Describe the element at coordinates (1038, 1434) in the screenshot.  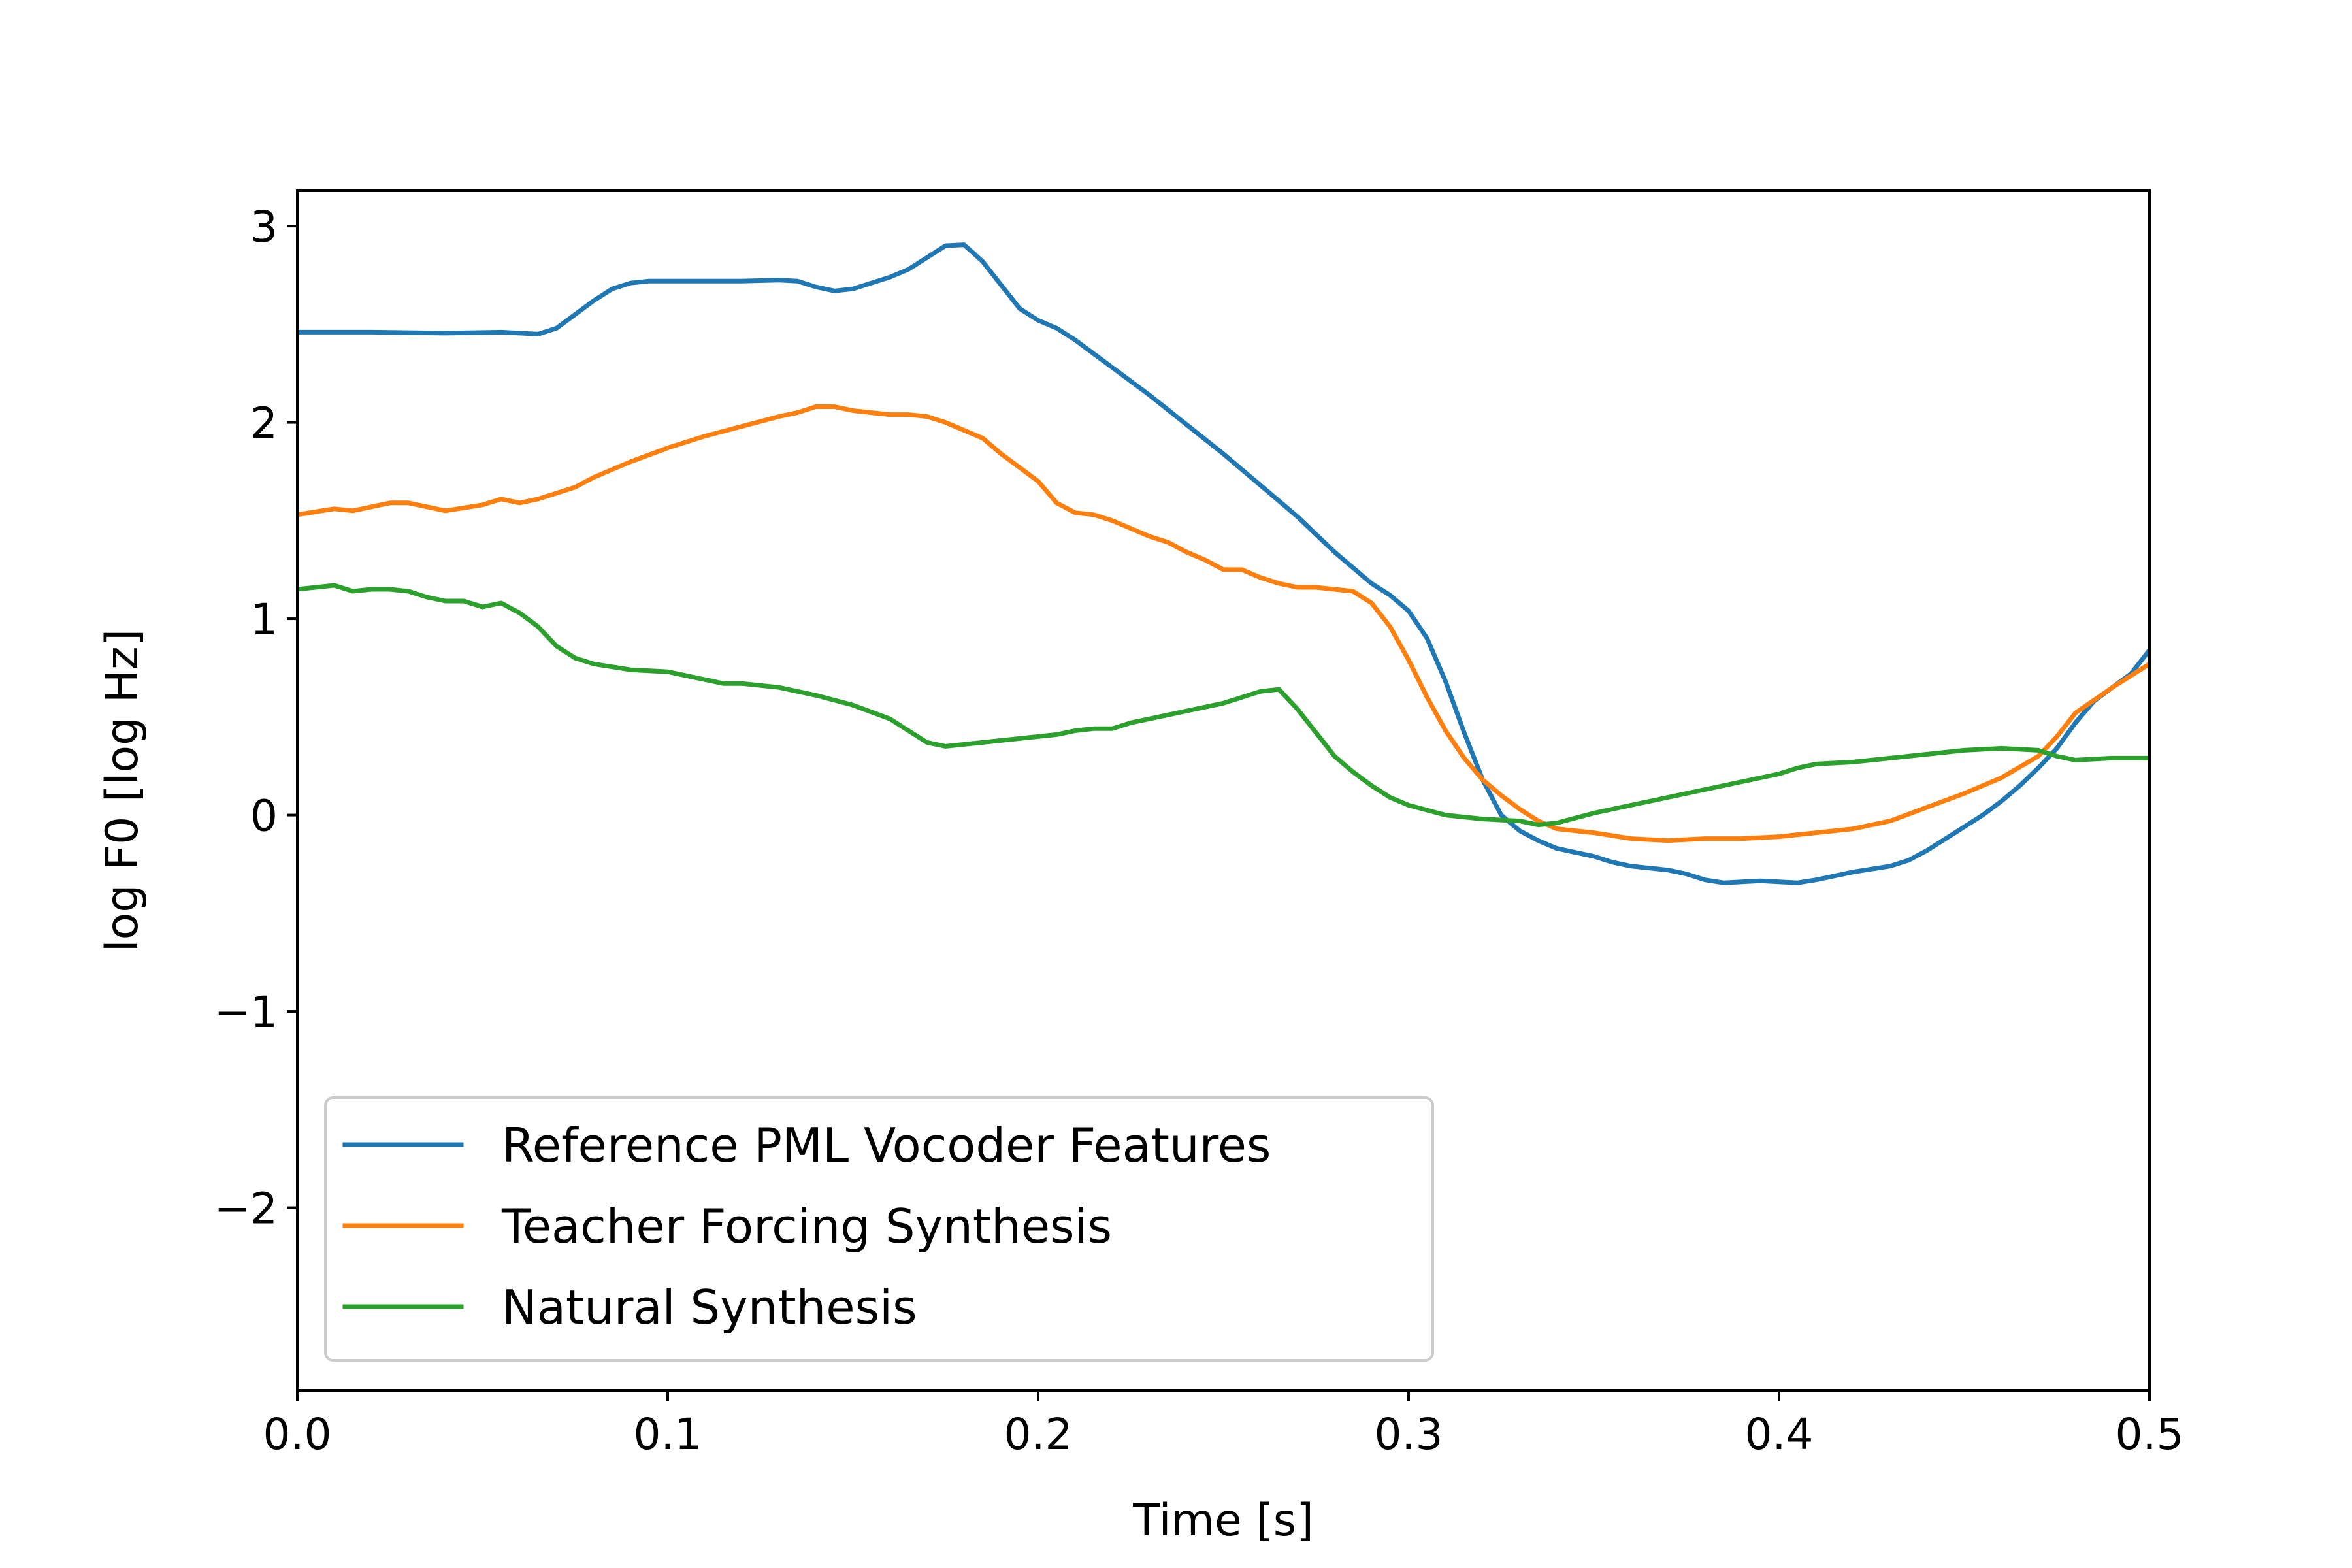
I see `x-tick-label: 0.2` at that location.